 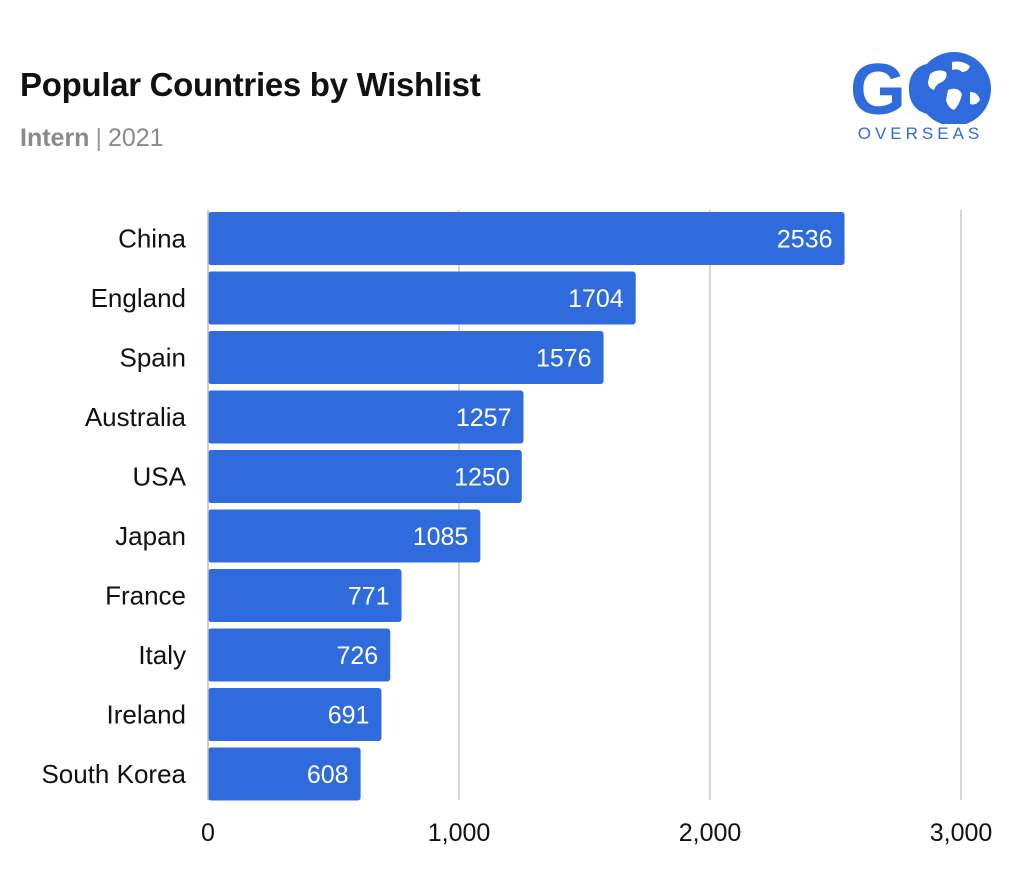 I want to click on chart-subtitle: Intern | 2021, so click(x=92, y=138).